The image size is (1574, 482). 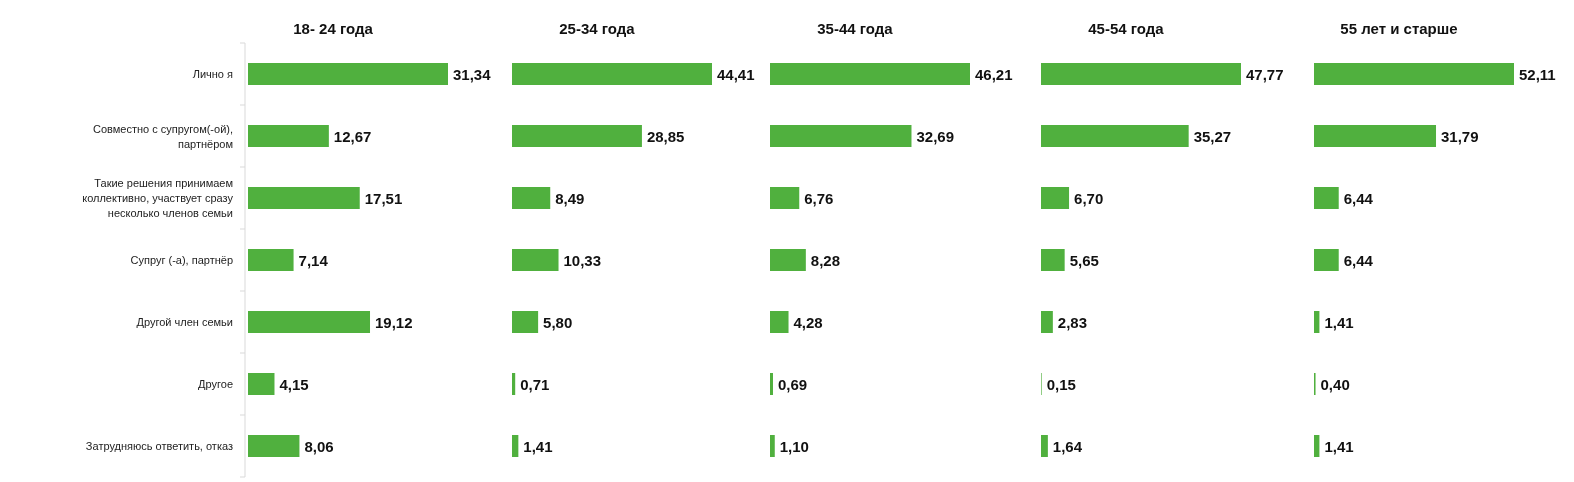 I want to click on data-label: 0,71, so click(x=535, y=384).